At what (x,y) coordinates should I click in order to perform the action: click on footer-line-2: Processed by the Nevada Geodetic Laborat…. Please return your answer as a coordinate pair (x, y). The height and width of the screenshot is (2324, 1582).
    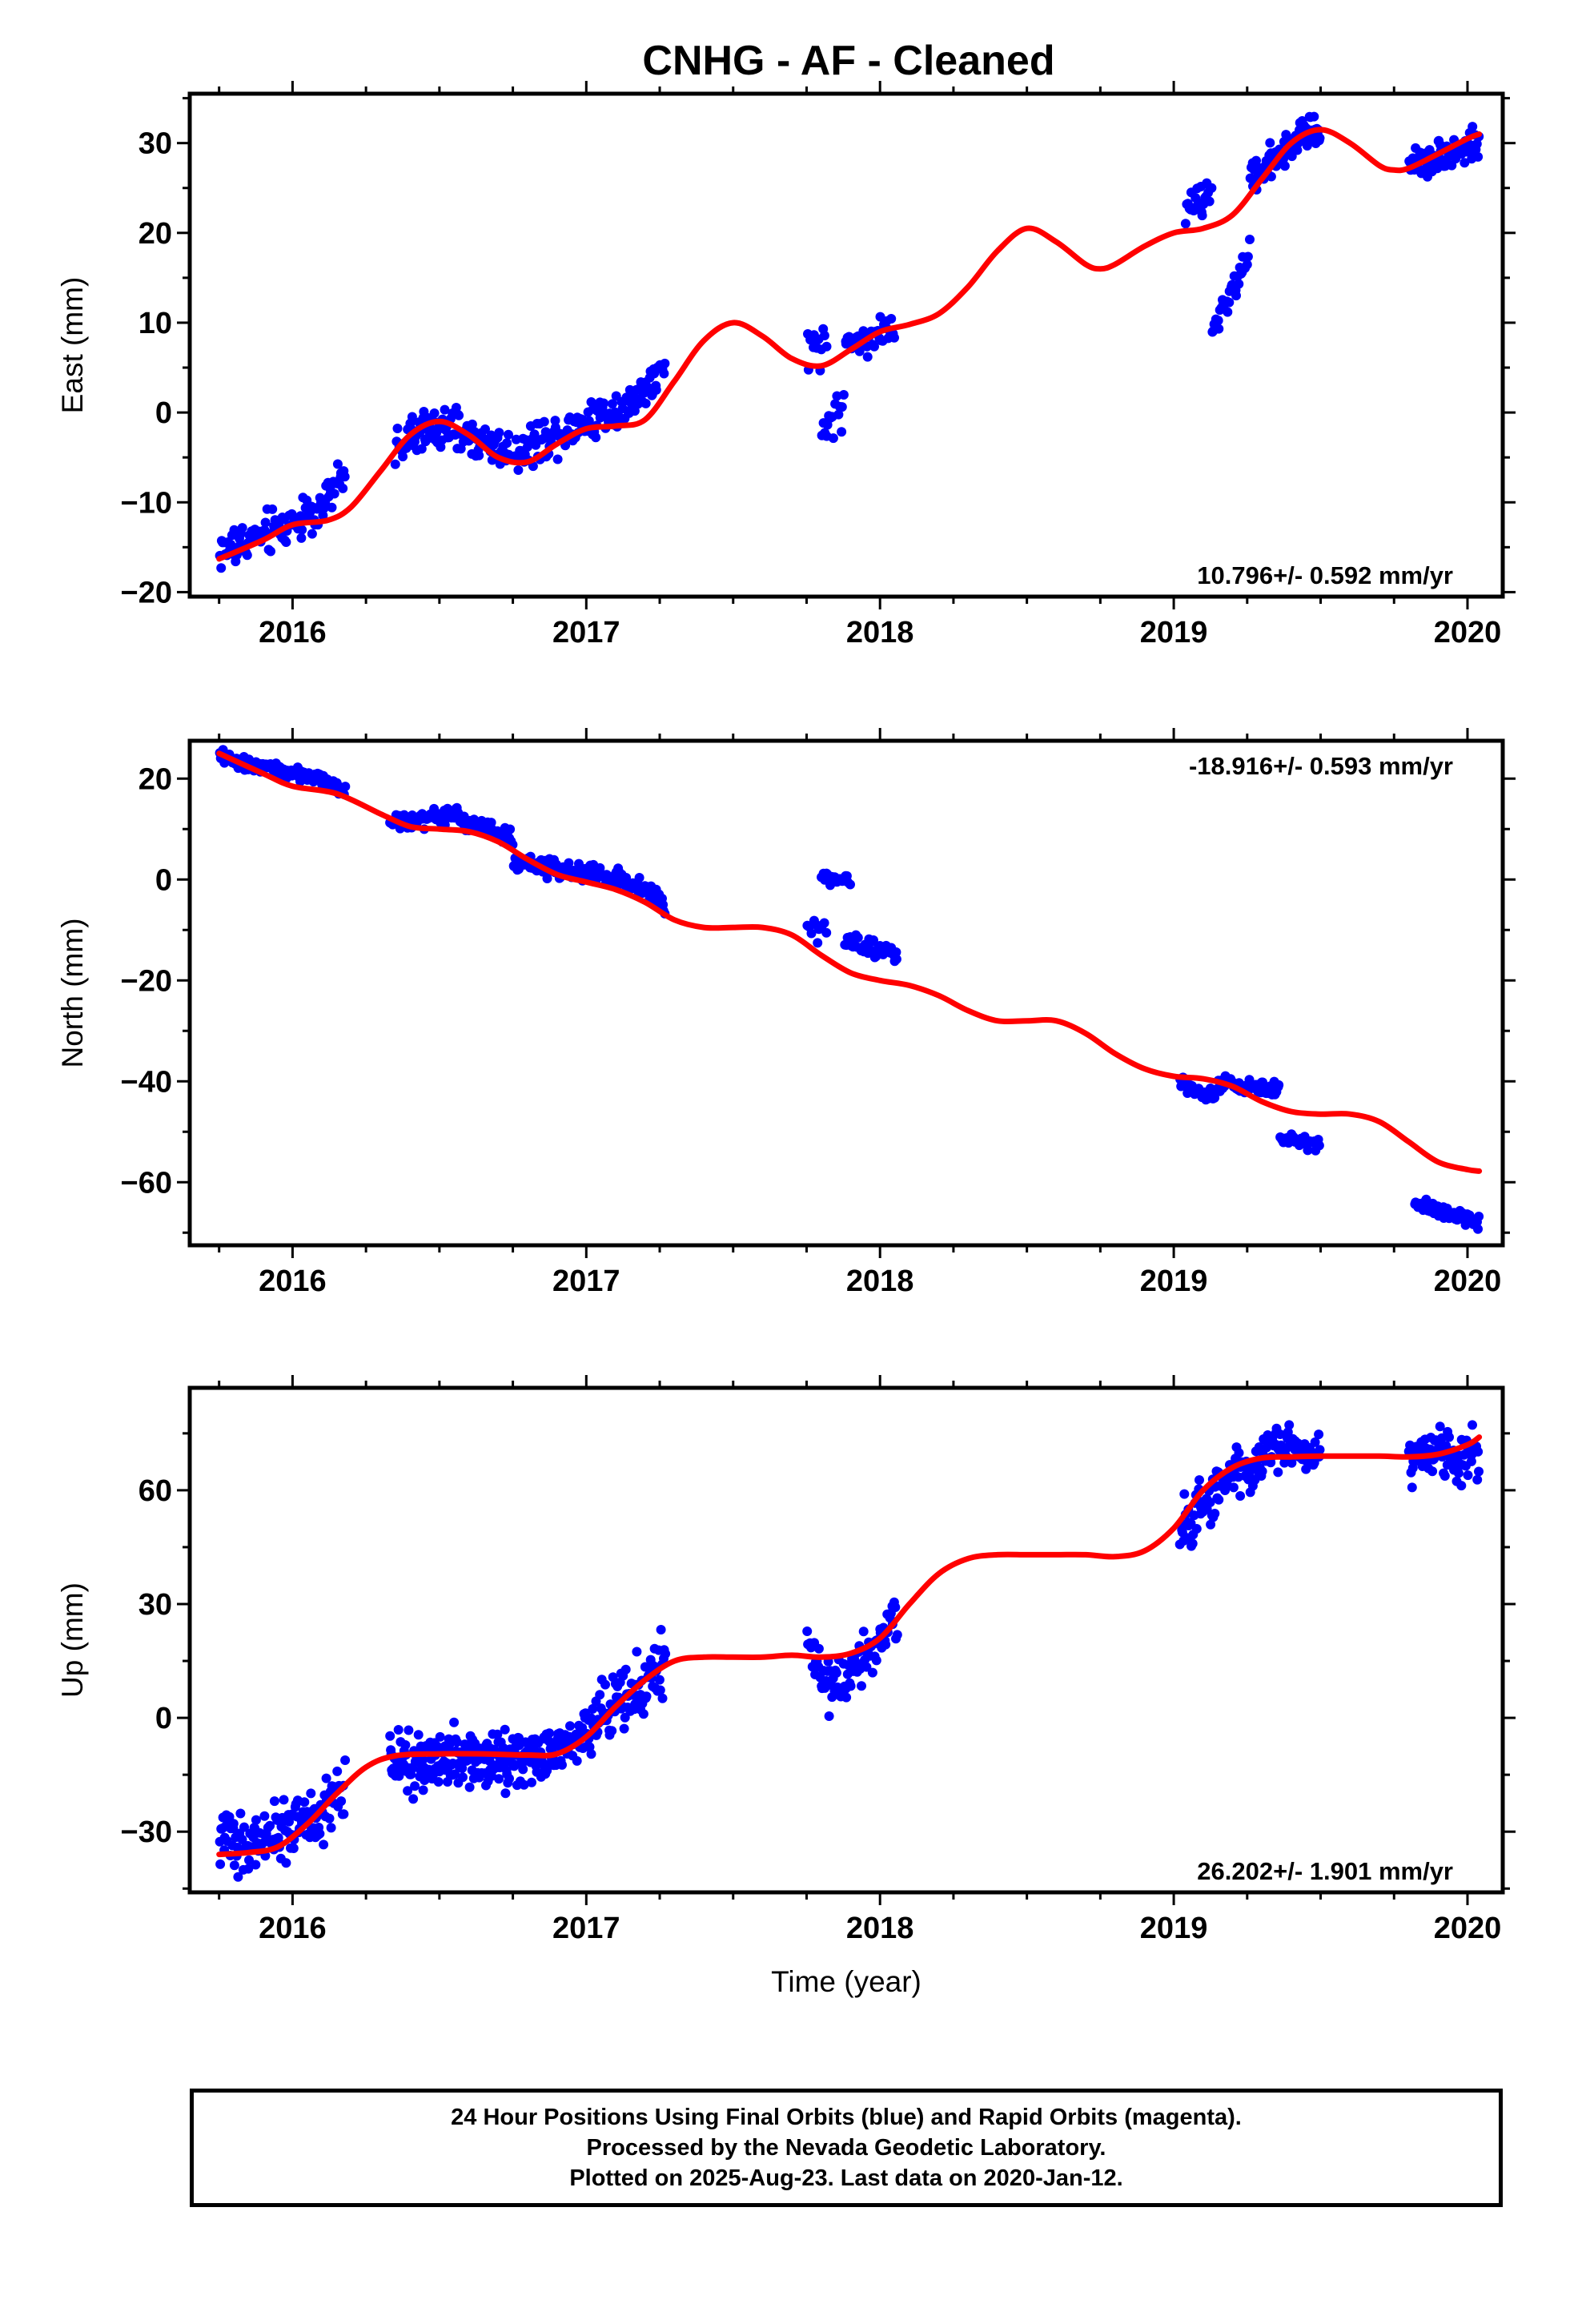
    Looking at the image, I should click on (846, 2148).